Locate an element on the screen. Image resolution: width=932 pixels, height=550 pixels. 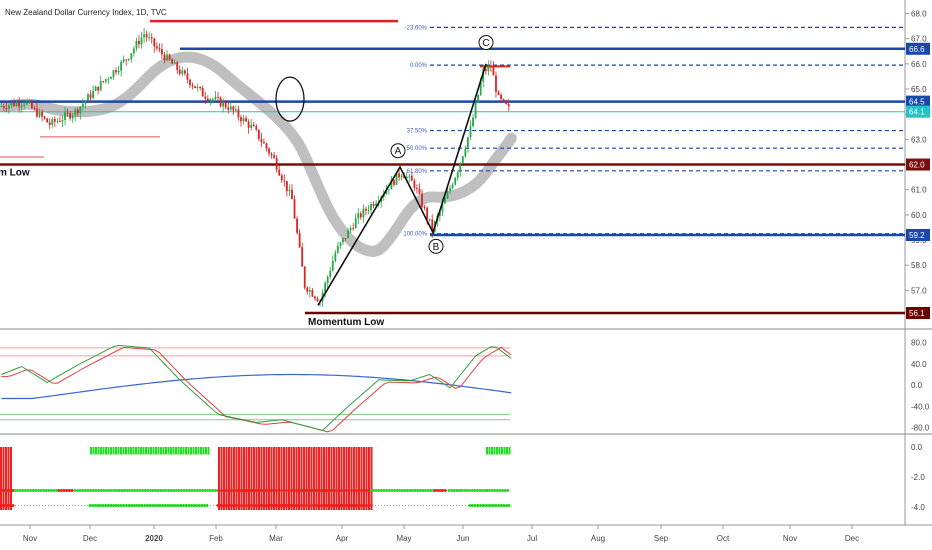
price-badge-label: 64.1 is located at coordinates (917, 112).